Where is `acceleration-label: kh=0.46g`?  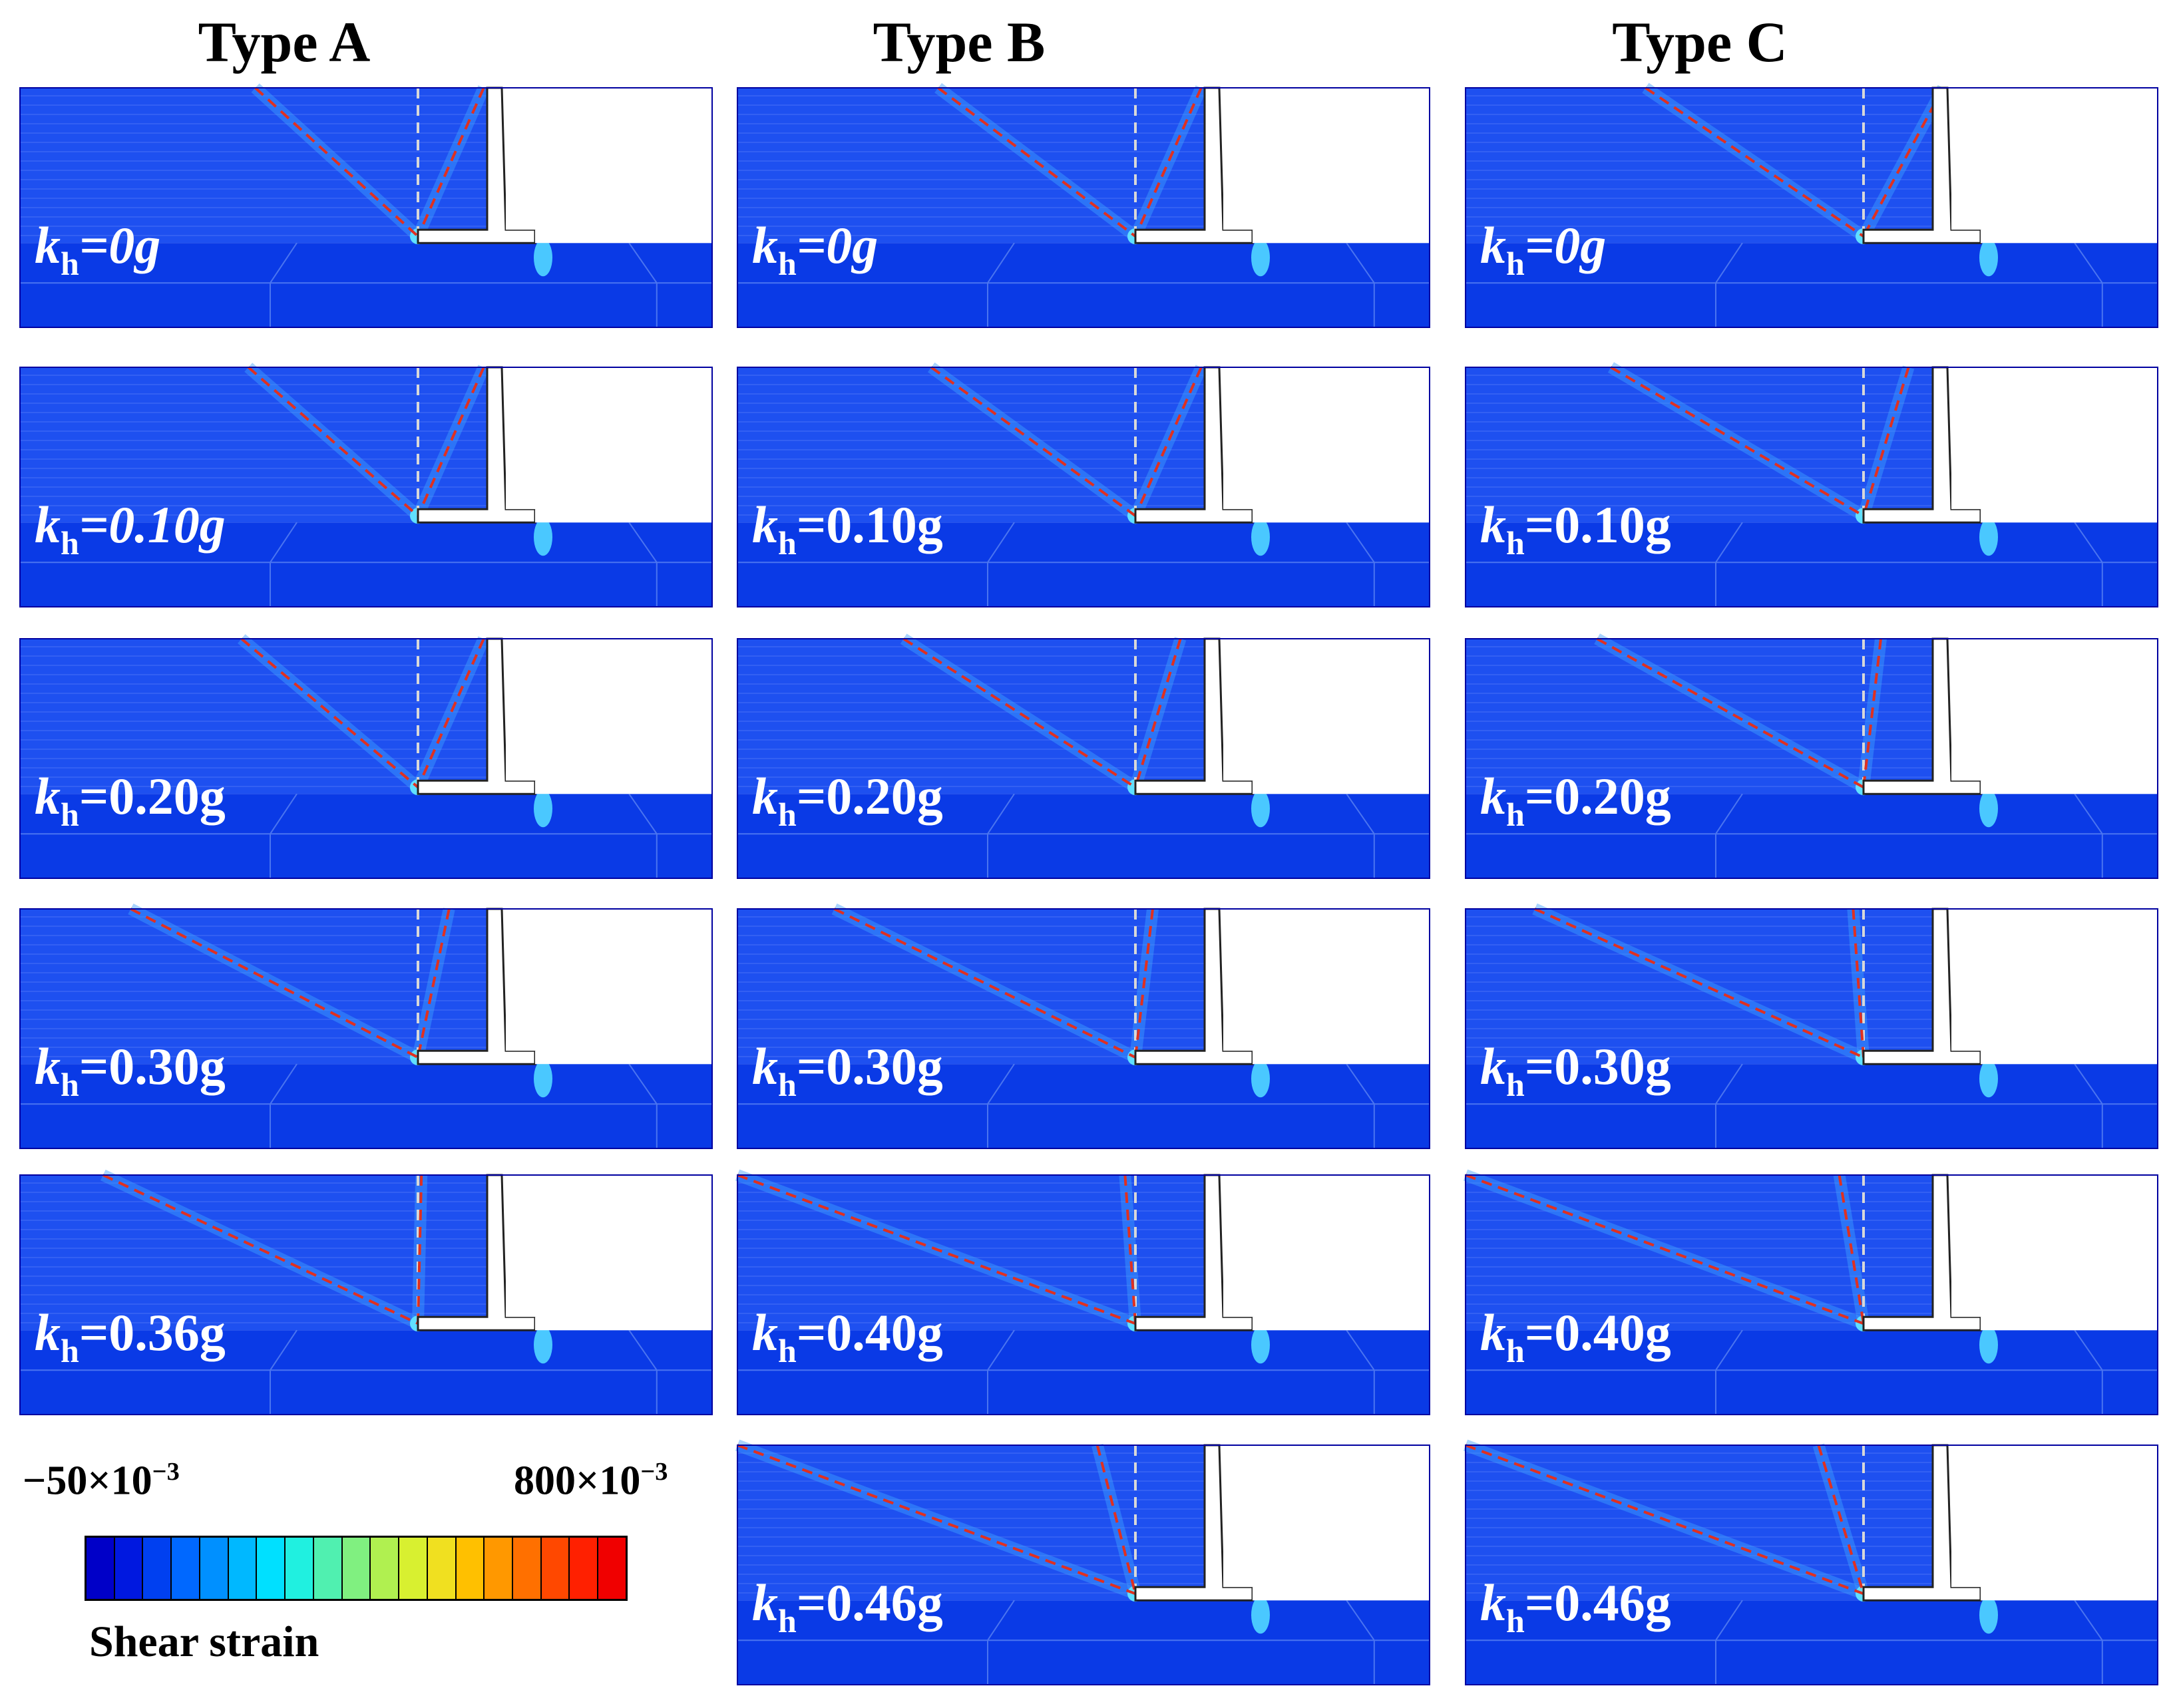 acceleration-label: kh=0.46g is located at coordinates (1576, 1607).